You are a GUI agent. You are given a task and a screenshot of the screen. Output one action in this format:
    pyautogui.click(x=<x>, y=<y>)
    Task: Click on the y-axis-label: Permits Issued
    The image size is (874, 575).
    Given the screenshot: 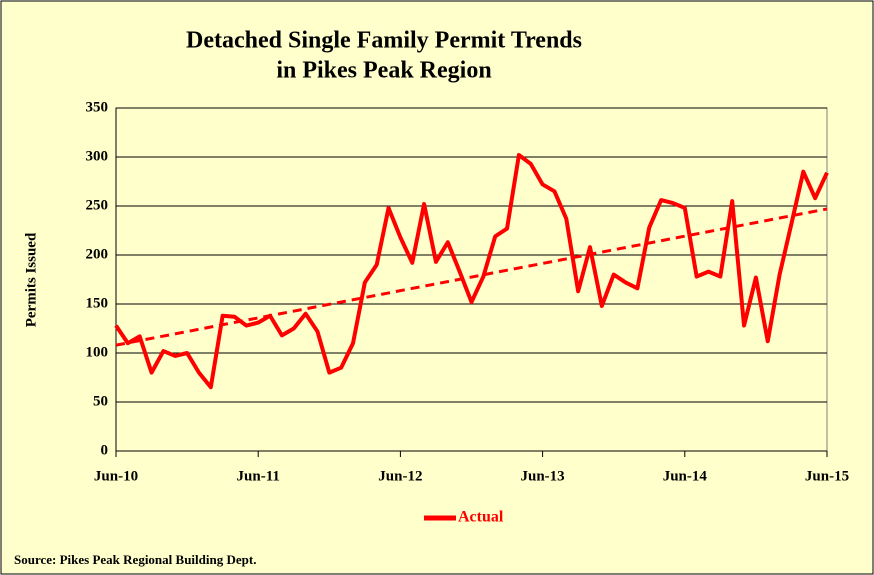 What is the action you would take?
    pyautogui.click(x=31, y=279)
    